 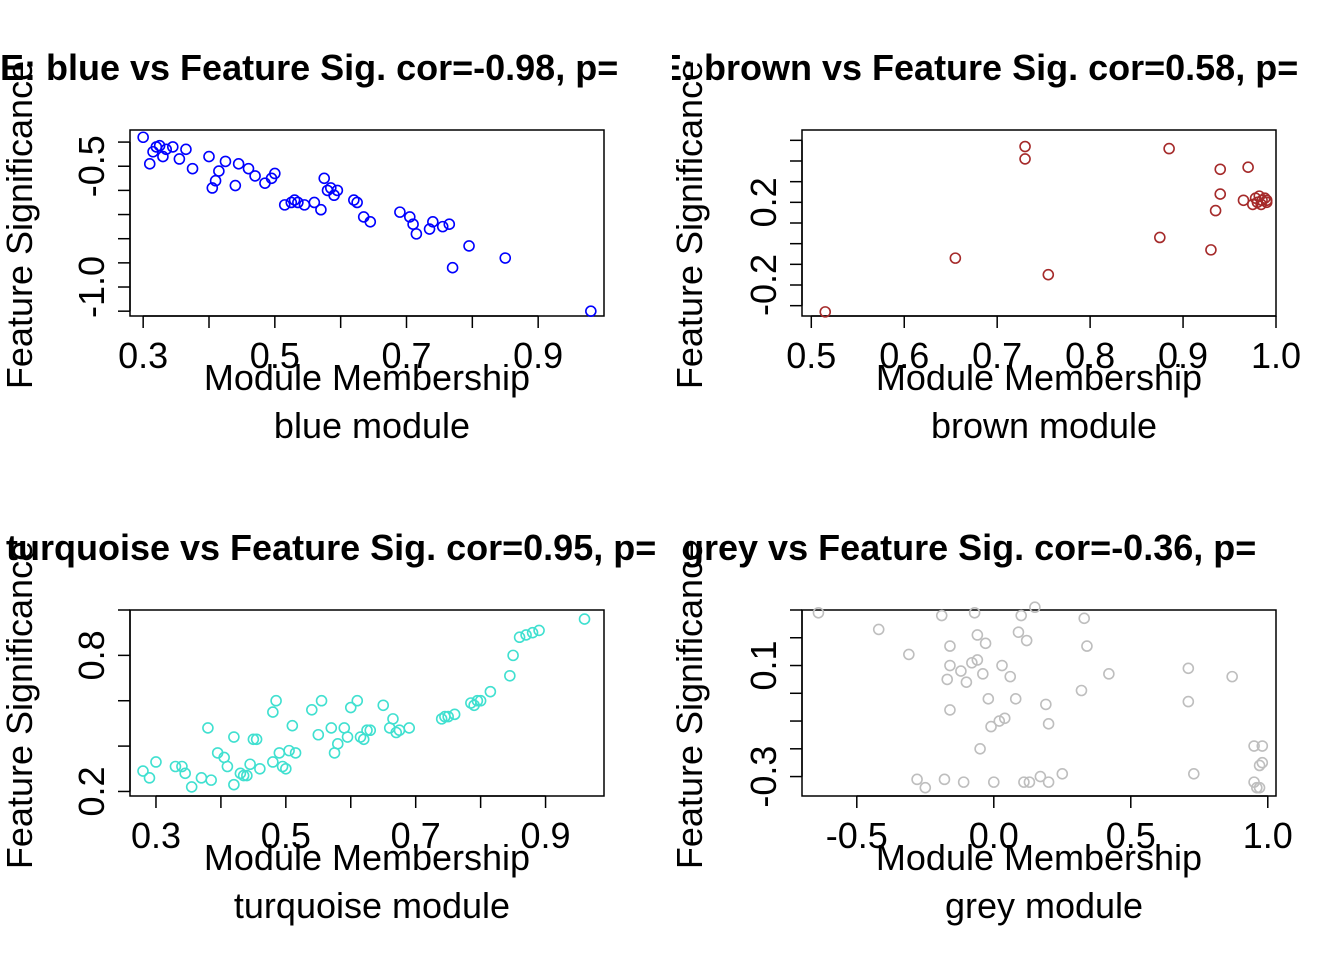 I want to click on y-tick-label: 0.2, so click(x=91, y=791).